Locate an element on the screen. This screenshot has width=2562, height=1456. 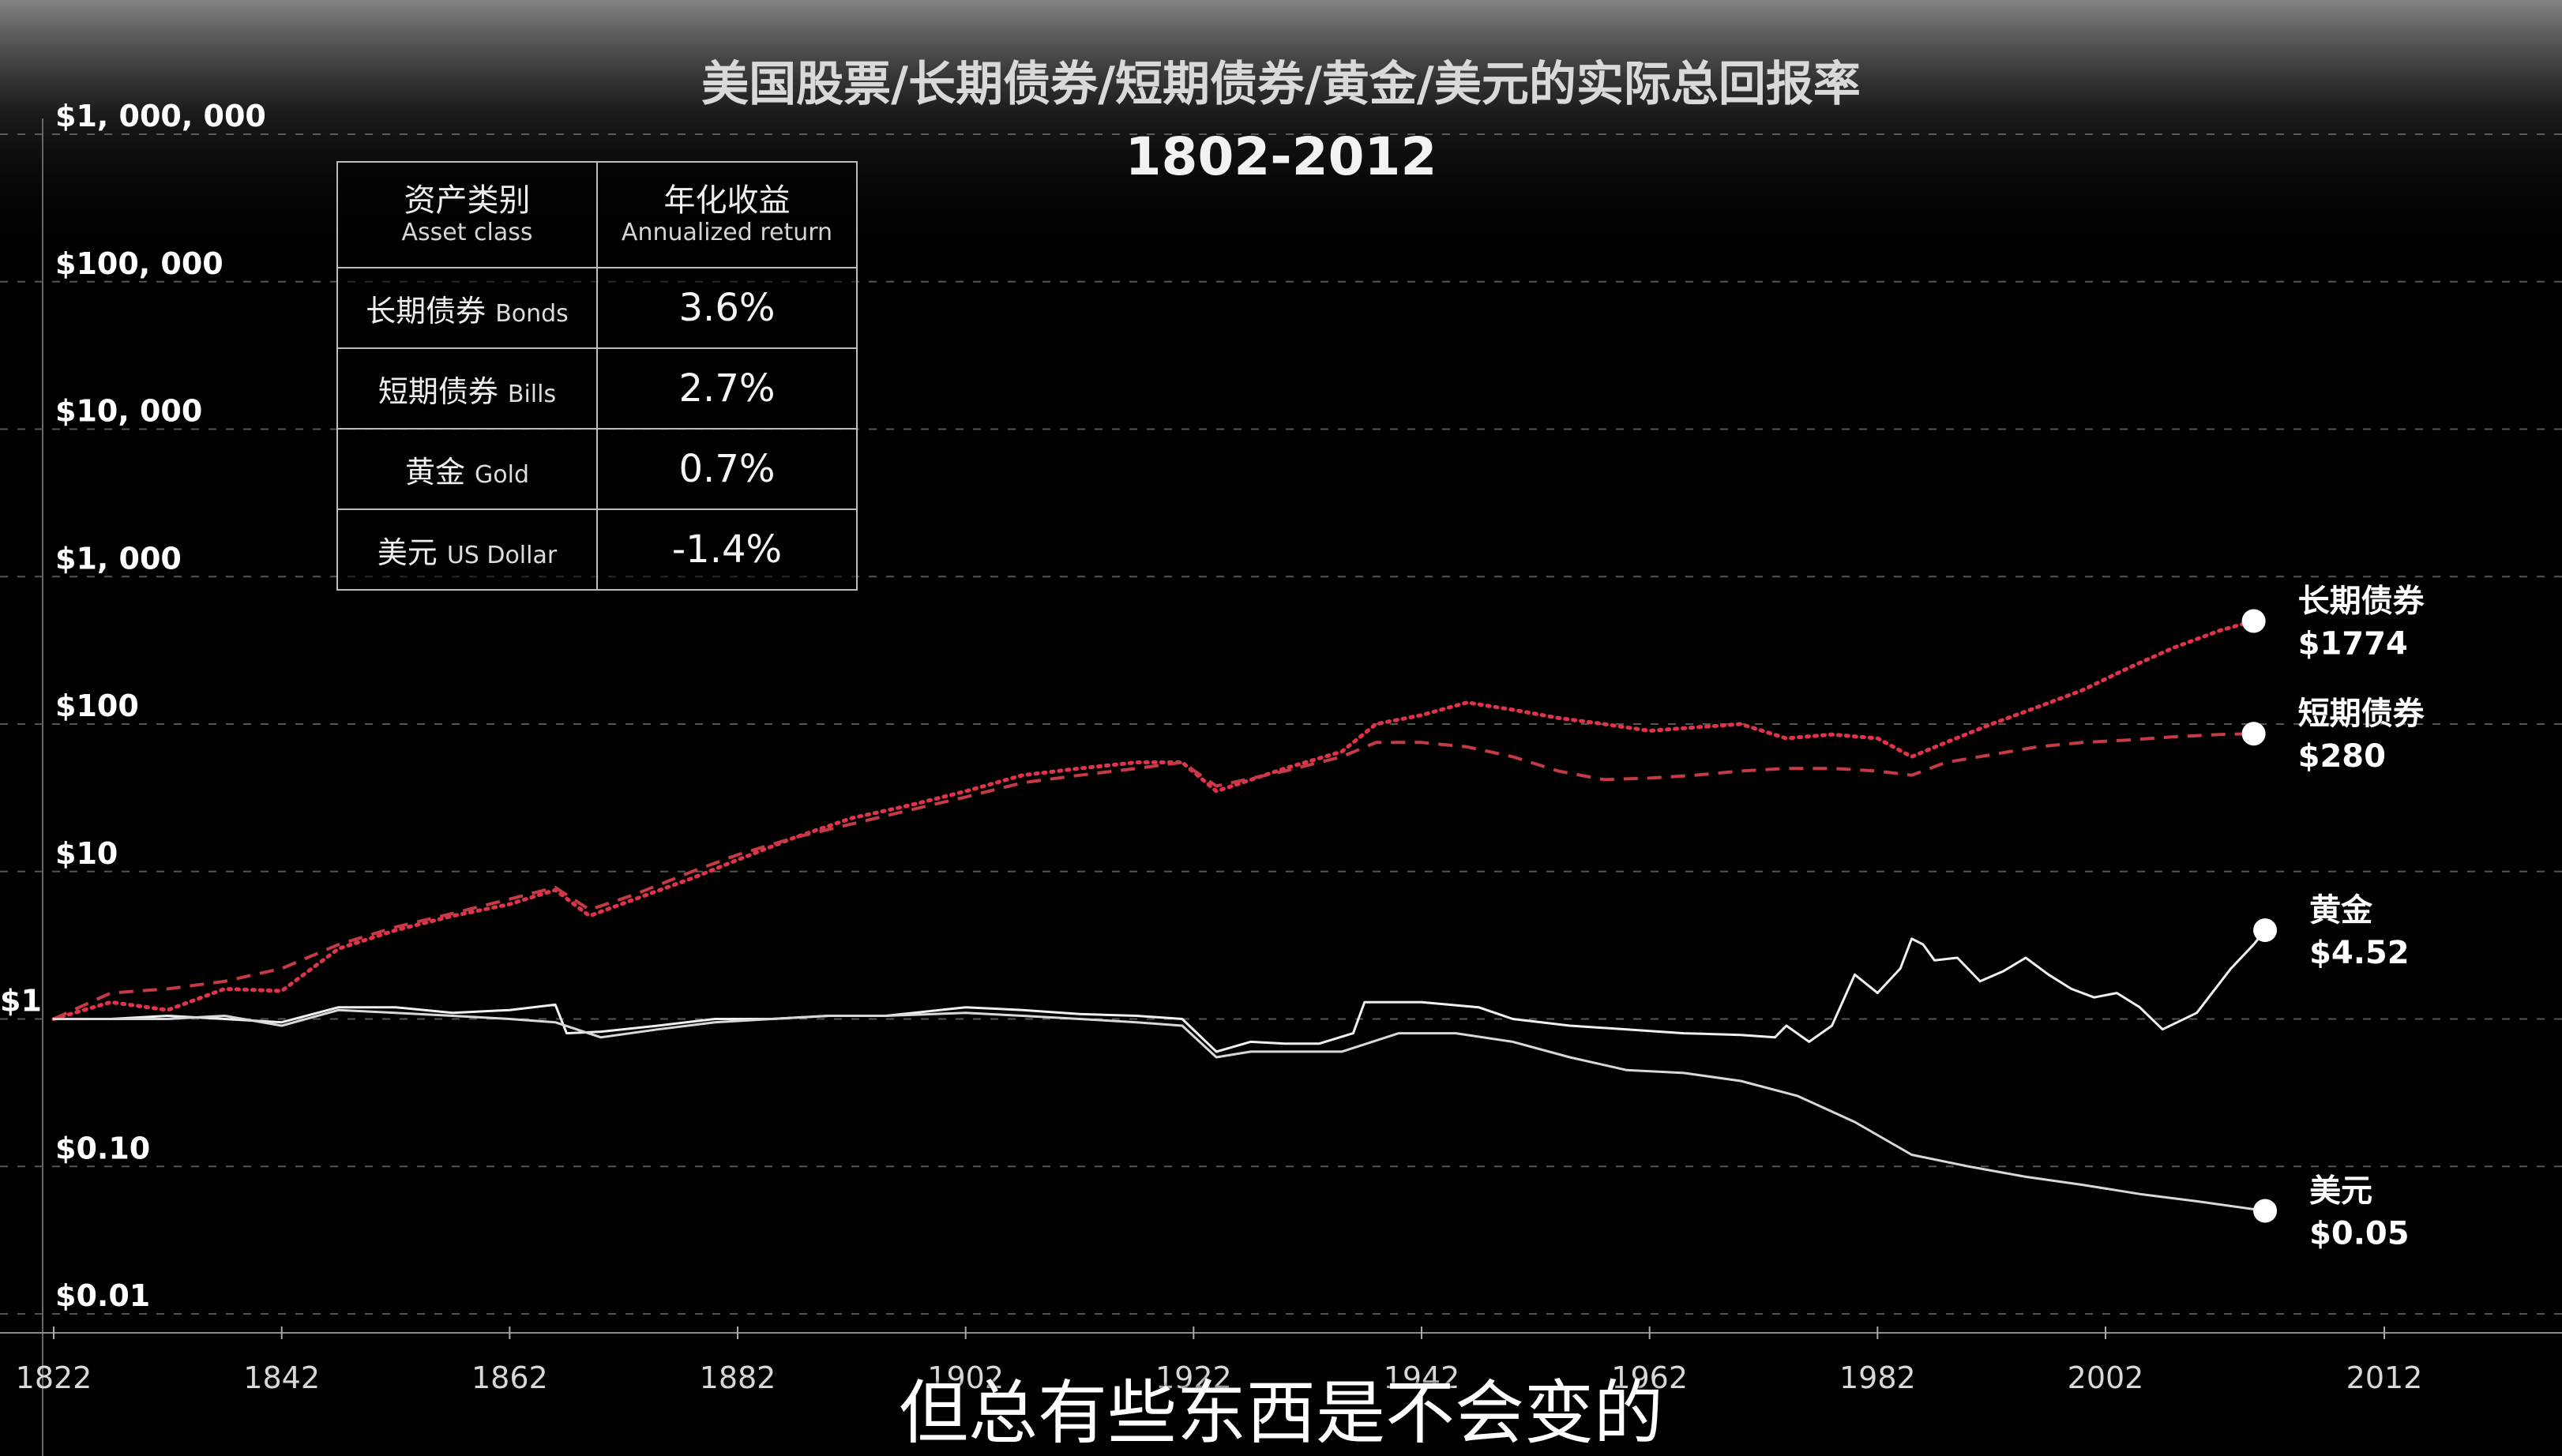
y-tick-label: $1, 000, 000 is located at coordinates (161, 116).